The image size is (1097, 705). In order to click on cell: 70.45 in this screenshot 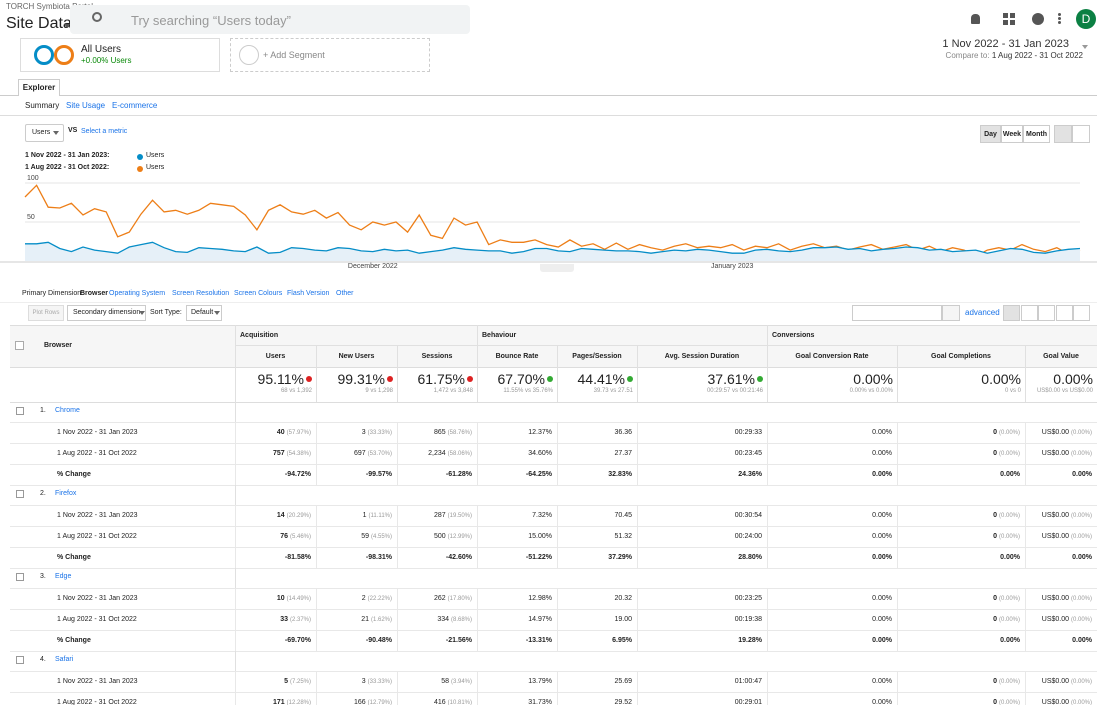, I will do `click(594, 515)`.